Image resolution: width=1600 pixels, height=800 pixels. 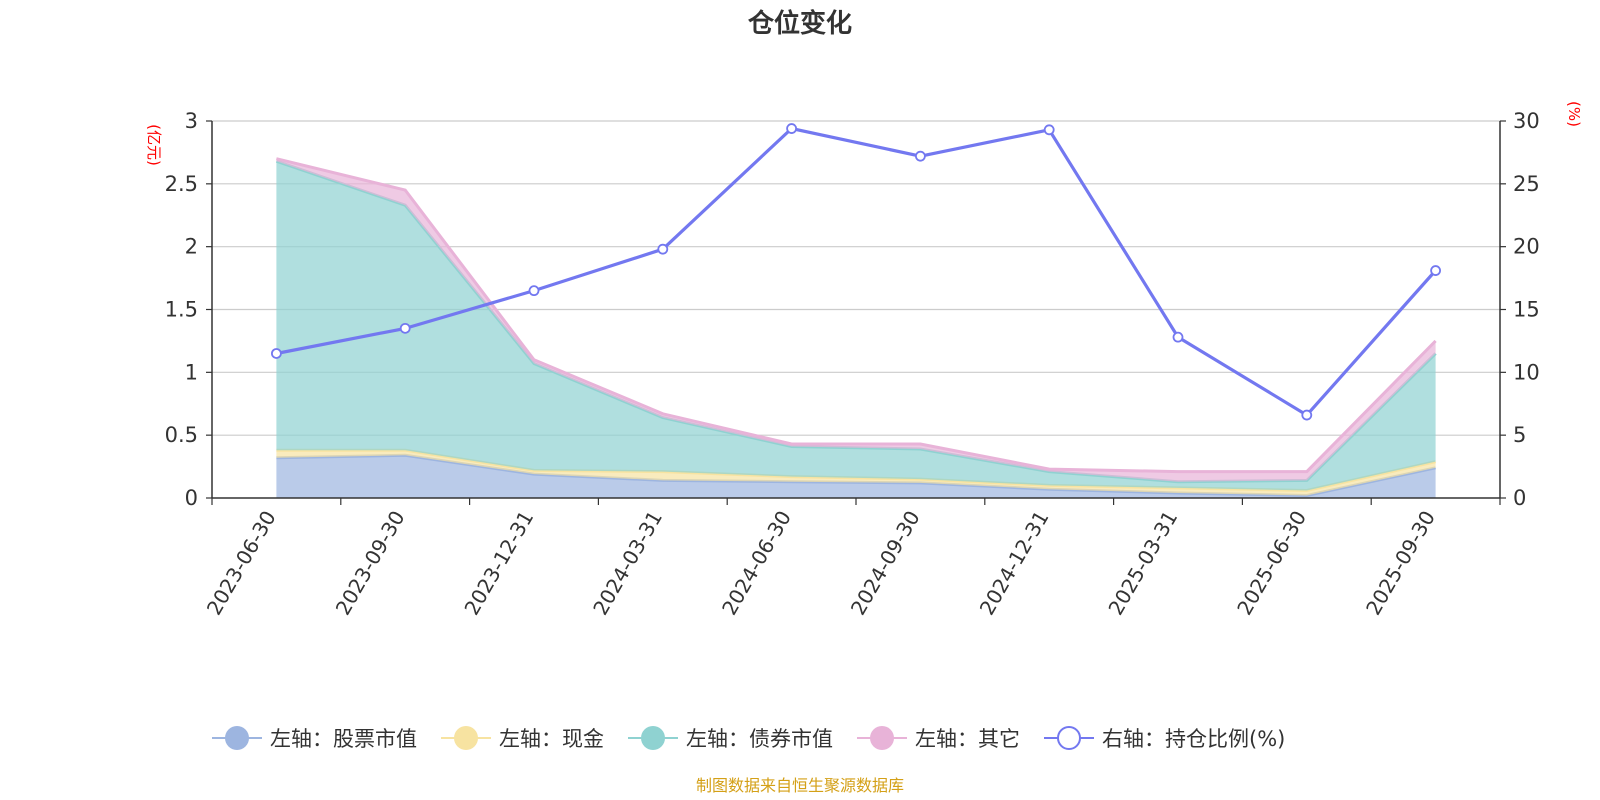 What do you see at coordinates (1142, 563) in the screenshot?
I see `x-tick-label: 2025-03-31` at bounding box center [1142, 563].